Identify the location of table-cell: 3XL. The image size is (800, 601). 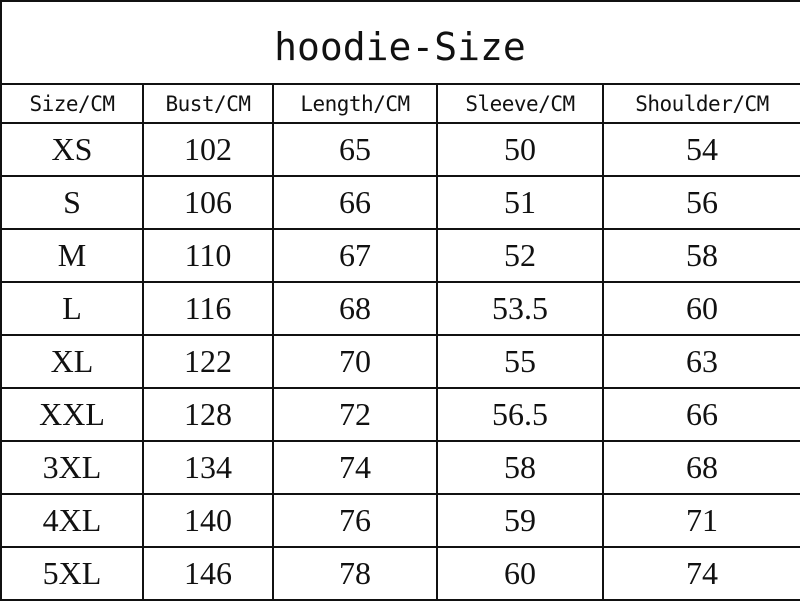
(72, 467).